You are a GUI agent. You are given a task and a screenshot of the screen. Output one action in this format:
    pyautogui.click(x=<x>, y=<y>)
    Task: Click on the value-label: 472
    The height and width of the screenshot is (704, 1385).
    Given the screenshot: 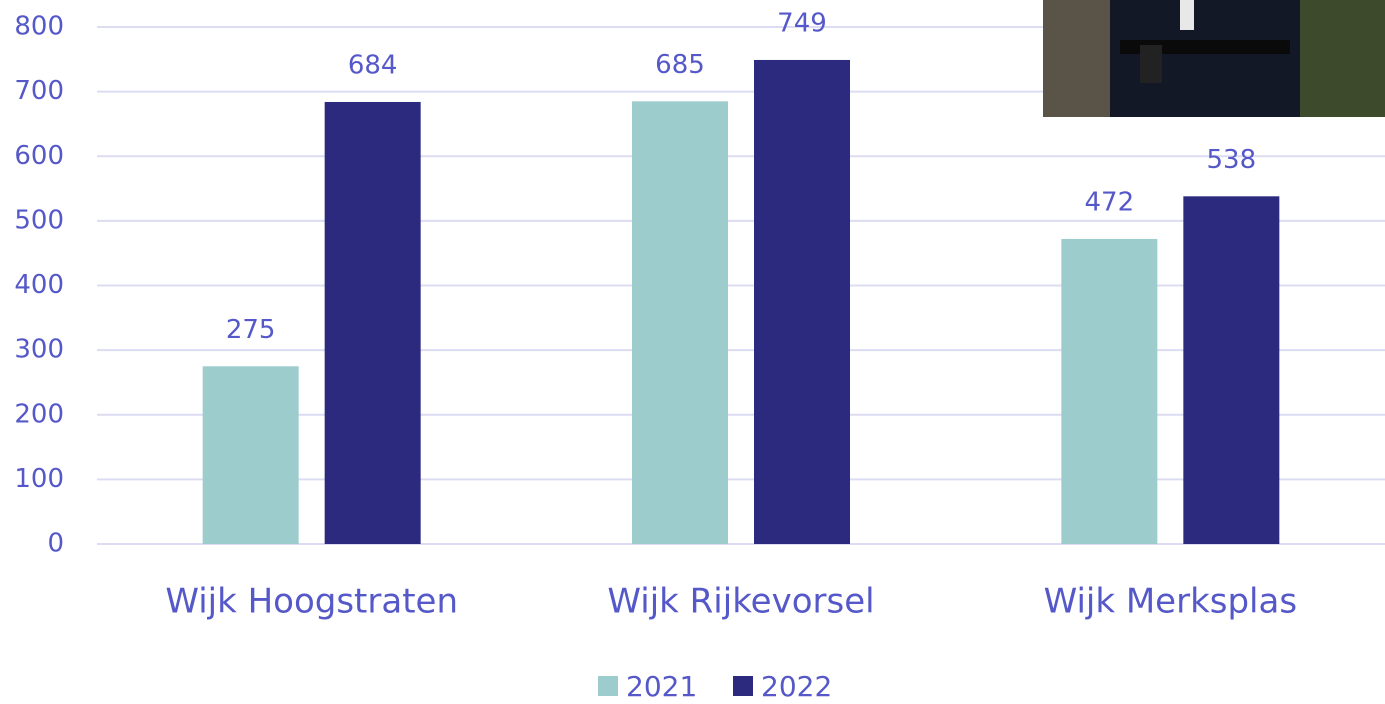 What is the action you would take?
    pyautogui.click(x=1110, y=202)
    